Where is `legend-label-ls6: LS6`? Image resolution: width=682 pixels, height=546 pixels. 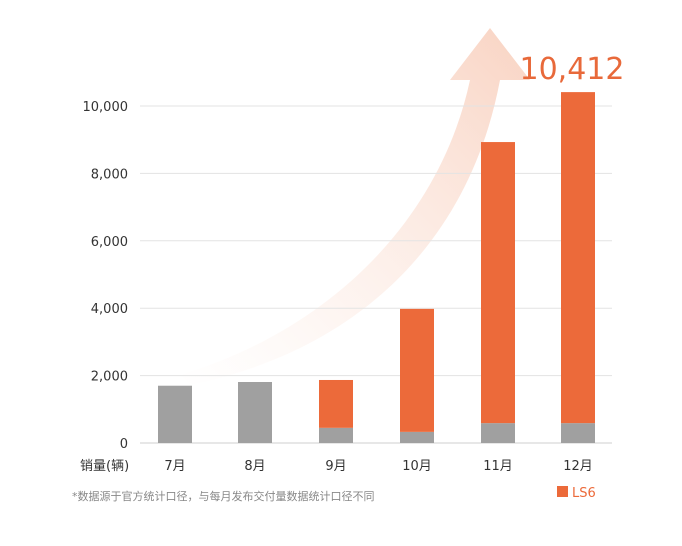 legend-label-ls6: LS6 is located at coordinates (584, 493).